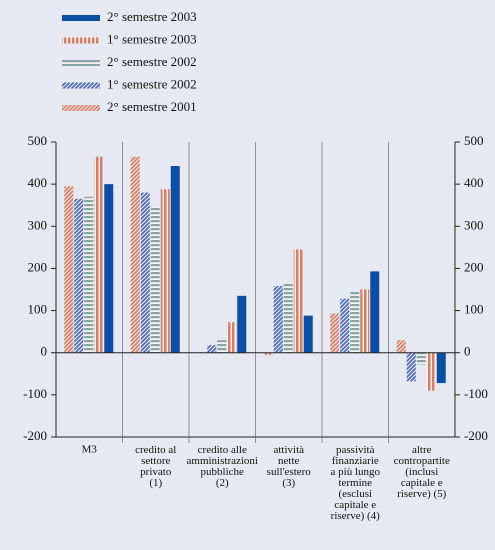 The image size is (495, 550). Describe the element at coordinates (476, 393) in the screenshot. I see `y2-tick-label: -100` at that location.